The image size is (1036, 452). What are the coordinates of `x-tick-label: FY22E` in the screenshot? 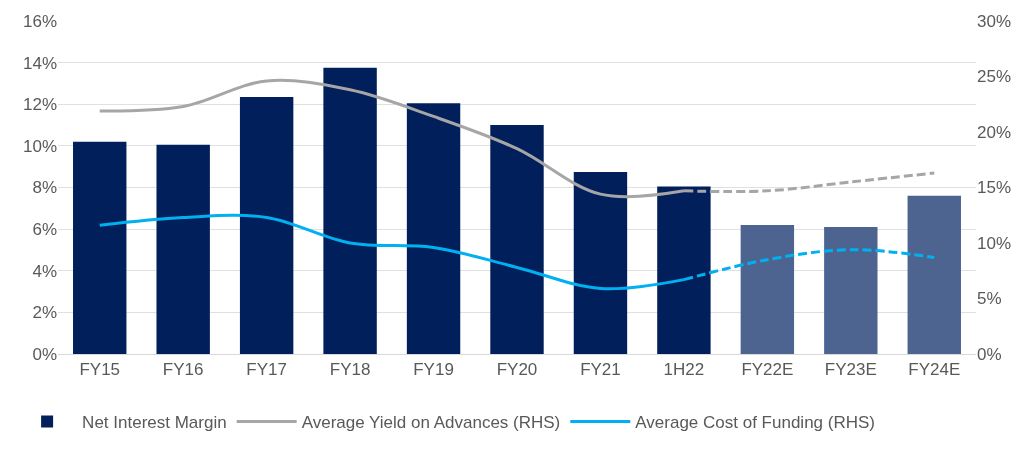 It's located at (767, 370).